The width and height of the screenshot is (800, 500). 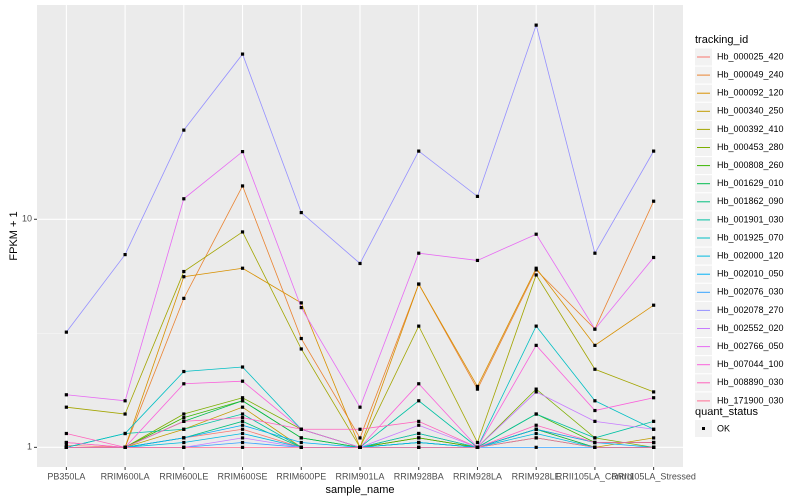 I want to click on y-tick-label: 10, so click(x=27, y=219).